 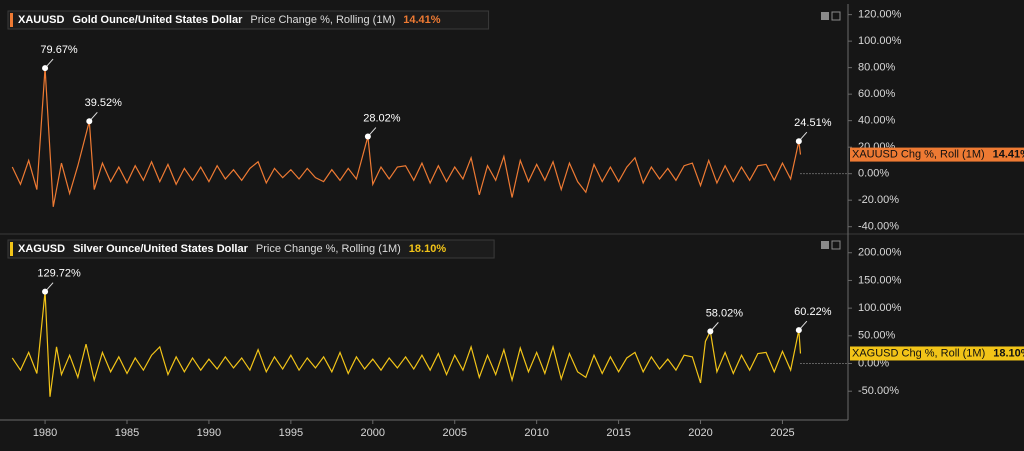 What do you see at coordinates (877, 68) in the screenshot?
I see `y-tick-label: 80.00%` at bounding box center [877, 68].